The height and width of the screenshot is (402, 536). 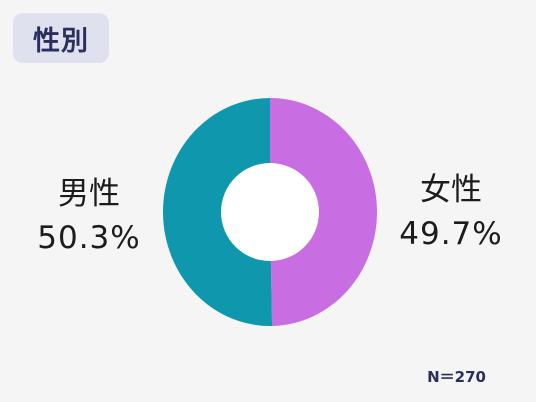 What do you see at coordinates (451, 190) in the screenshot?
I see `label-female-name: 女性` at bounding box center [451, 190].